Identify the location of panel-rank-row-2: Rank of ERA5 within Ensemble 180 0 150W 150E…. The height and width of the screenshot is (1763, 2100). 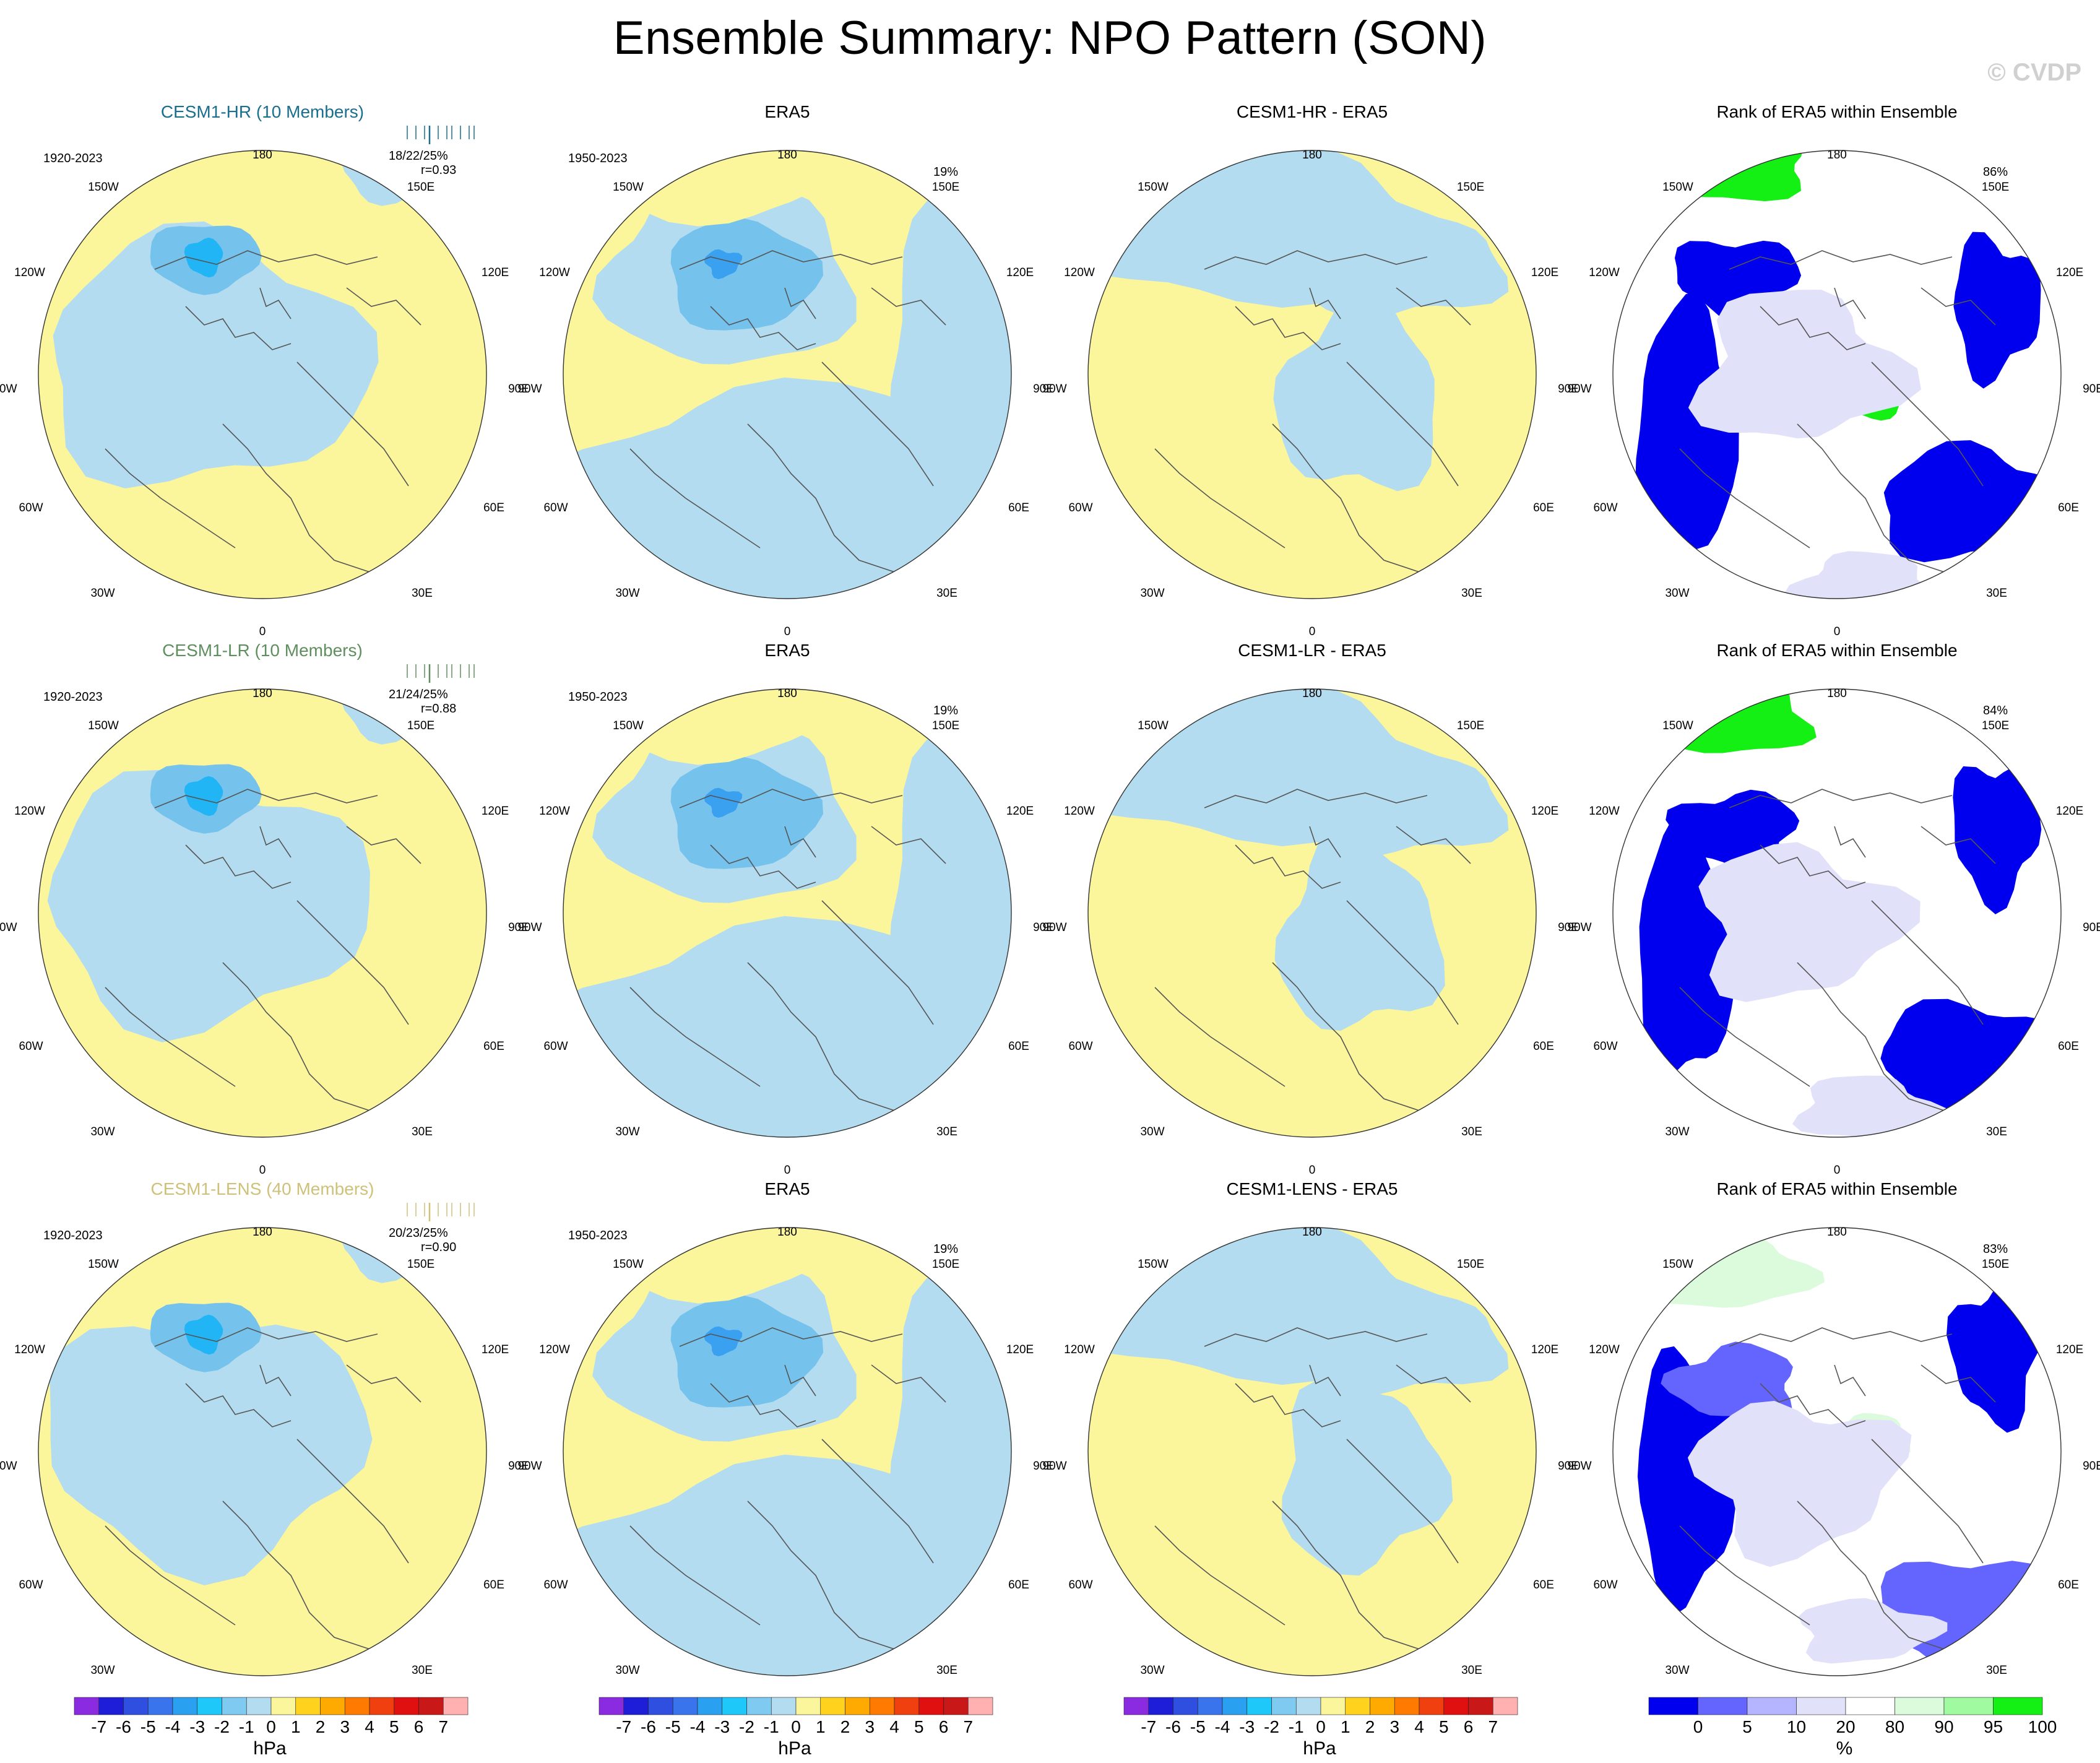
(1833, 910).